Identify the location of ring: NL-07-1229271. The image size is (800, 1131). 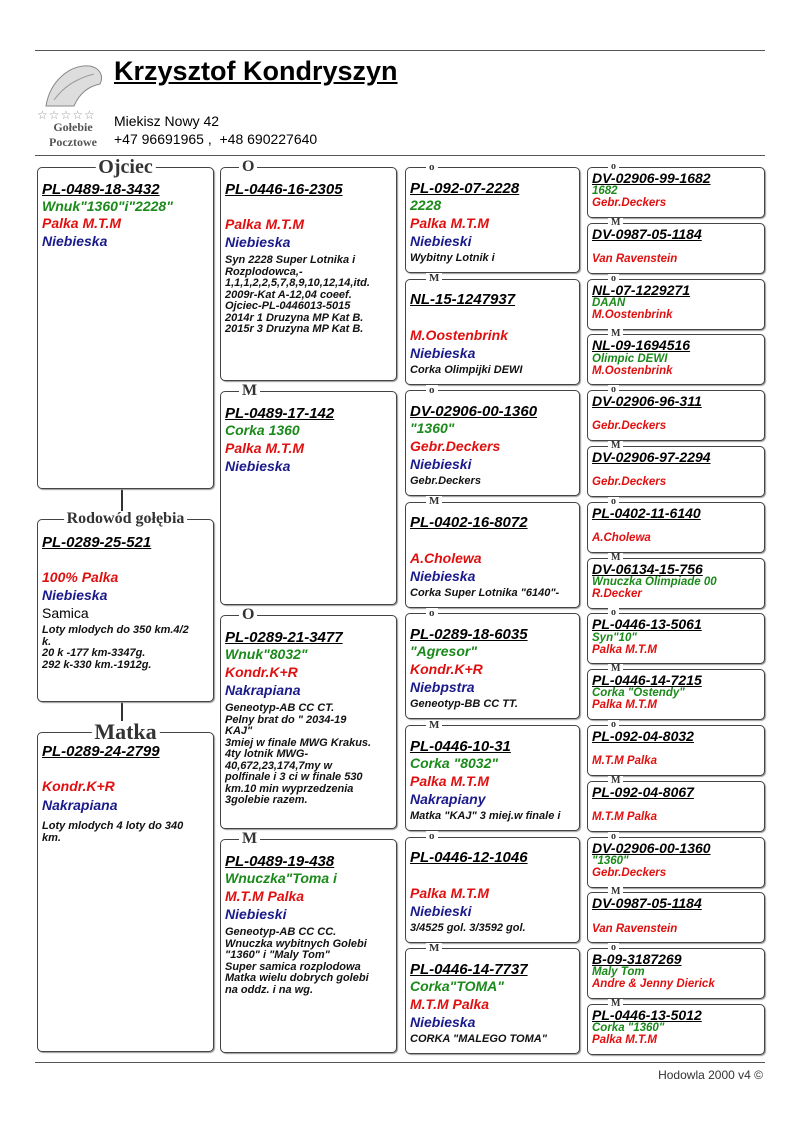
(641, 289).